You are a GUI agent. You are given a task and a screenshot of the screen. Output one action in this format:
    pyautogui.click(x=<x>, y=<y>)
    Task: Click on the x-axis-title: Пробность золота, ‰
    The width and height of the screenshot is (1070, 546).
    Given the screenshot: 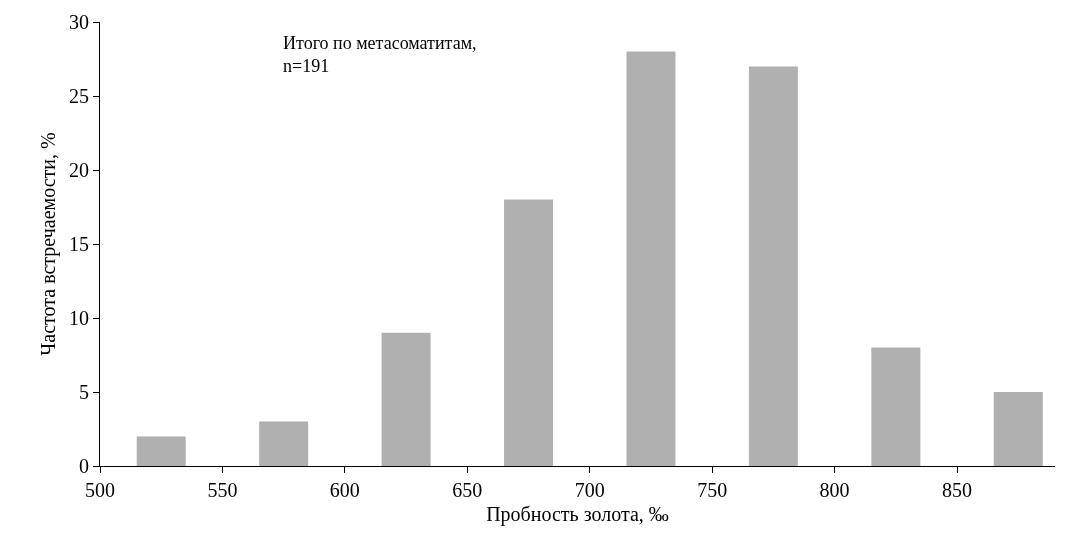 What is the action you would take?
    pyautogui.click(x=577, y=514)
    